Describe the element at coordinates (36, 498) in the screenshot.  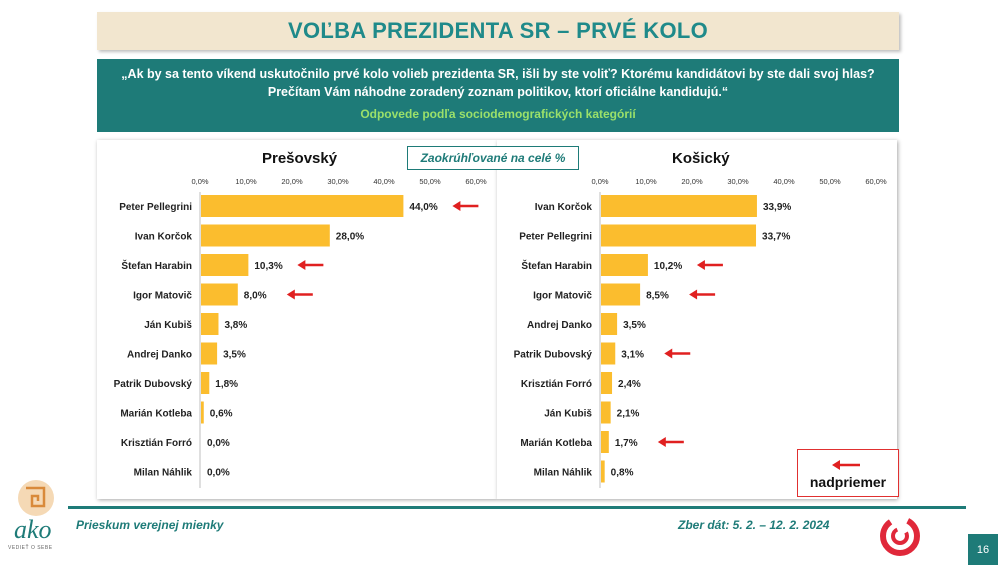
I see `ako-logo-icon` at that location.